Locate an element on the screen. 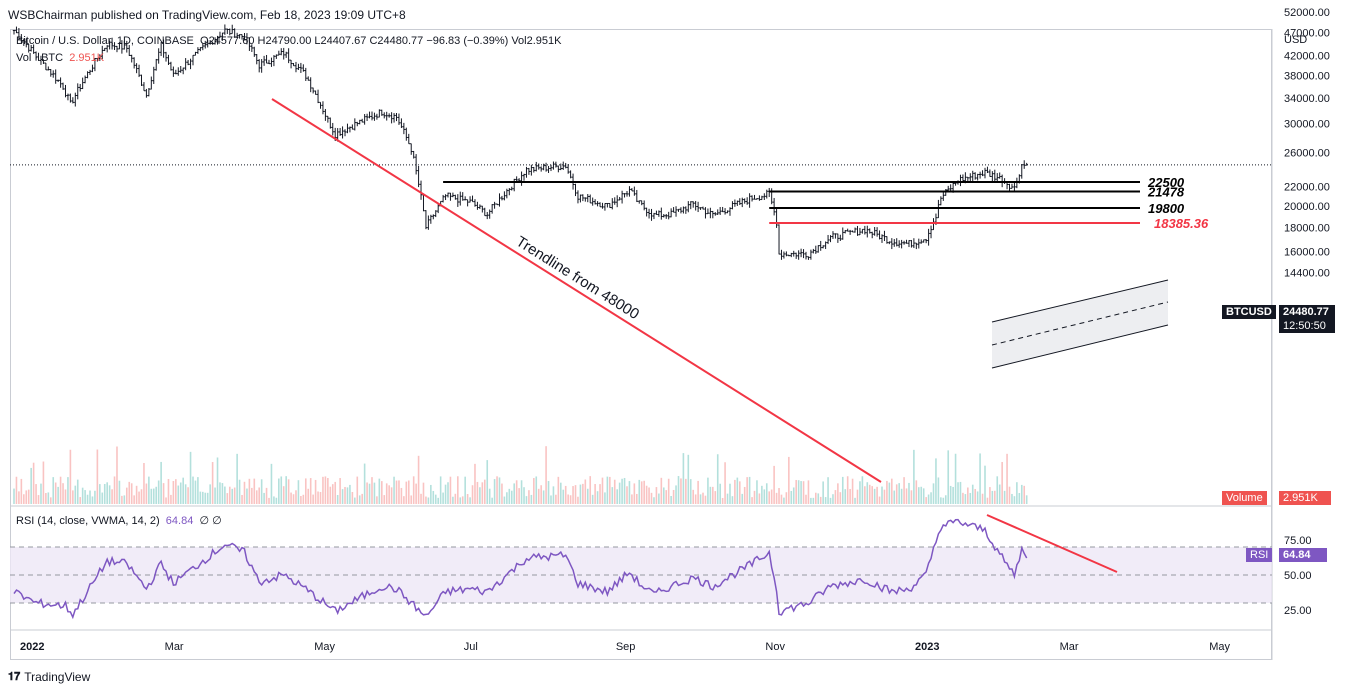 The height and width of the screenshot is (695, 1354). time-tick-label: 2022 is located at coordinates (32, 647).